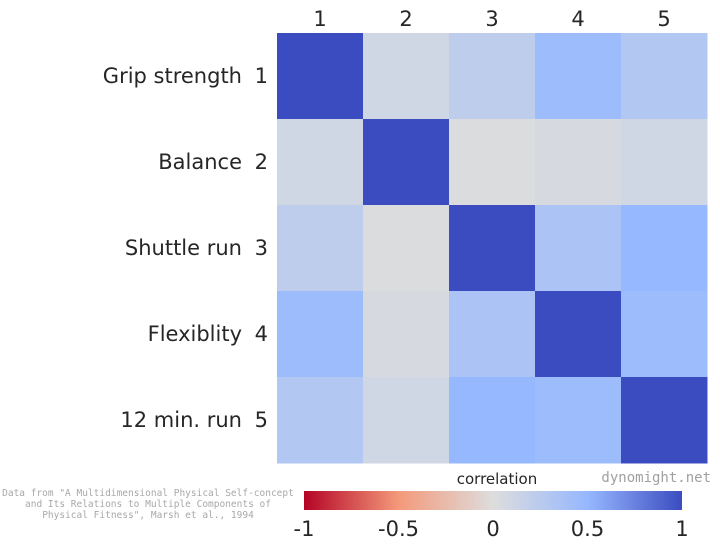 Image resolution: width=720 pixels, height=550 pixels. Describe the element at coordinates (319, 19) in the screenshot. I see `column-label-1: 1` at that location.